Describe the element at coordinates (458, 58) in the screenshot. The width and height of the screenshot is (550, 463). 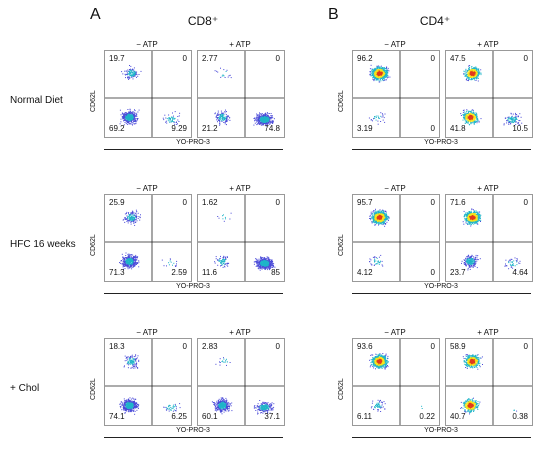
I see `quadrant-ul-value: 47.5` at that location.